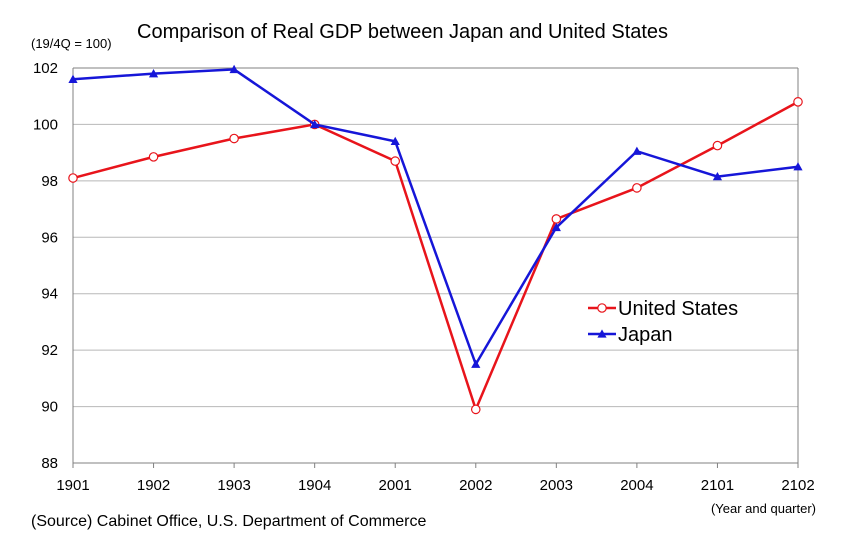  What do you see at coordinates (71, 43) in the screenshot?
I see `y-unit-label: (19/4Q = 100)` at bounding box center [71, 43].